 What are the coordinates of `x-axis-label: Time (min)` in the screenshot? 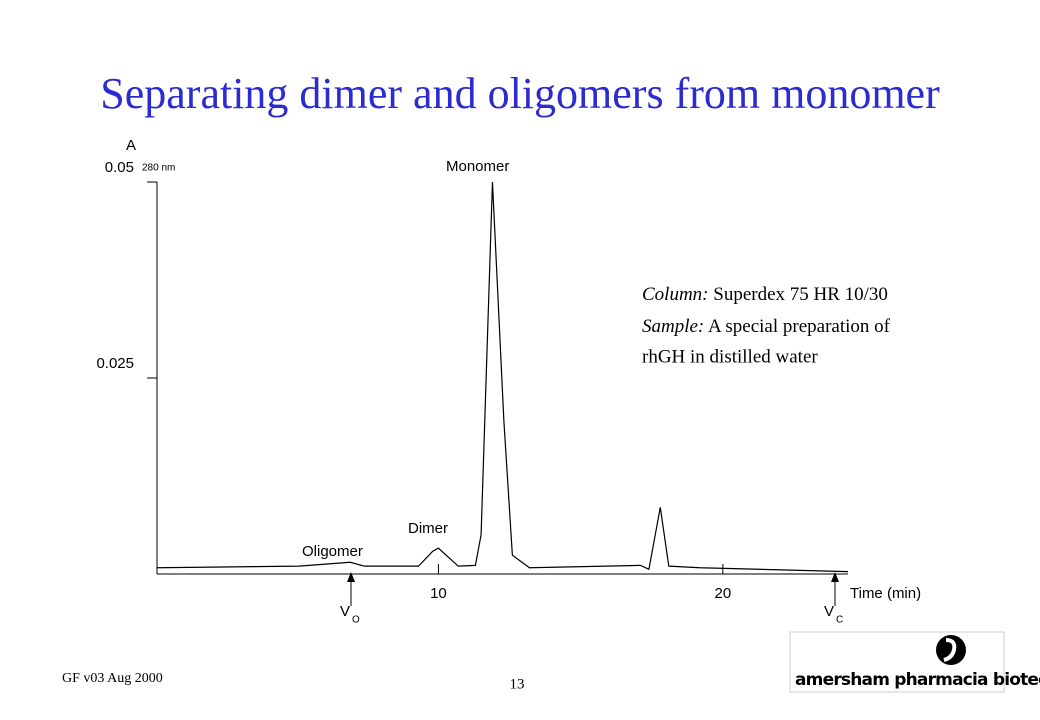 It's located at (885, 593).